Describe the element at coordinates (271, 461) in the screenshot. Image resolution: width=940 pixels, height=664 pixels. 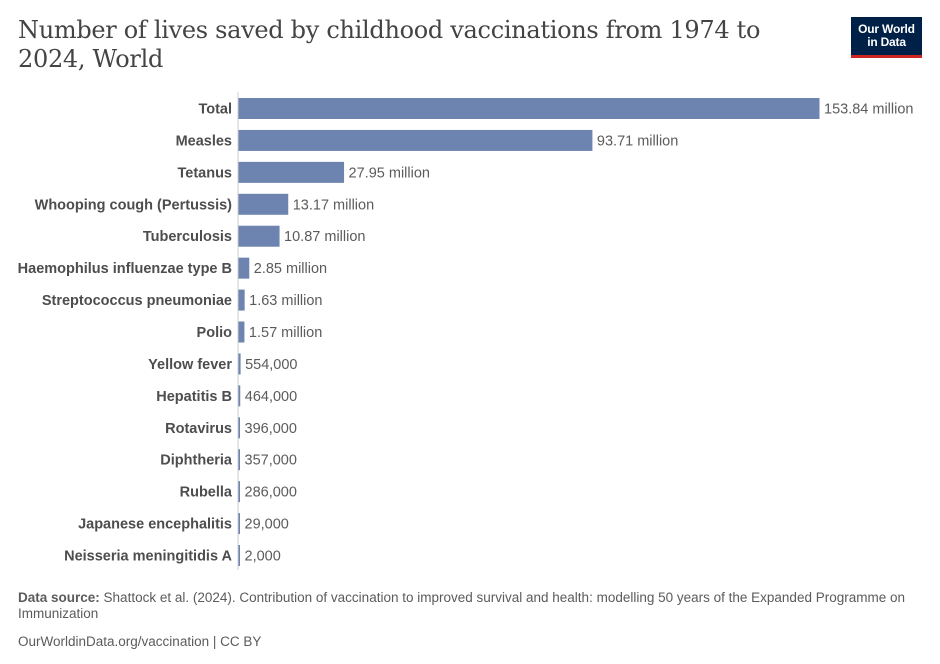
I see `value-label: 357,000` at that location.